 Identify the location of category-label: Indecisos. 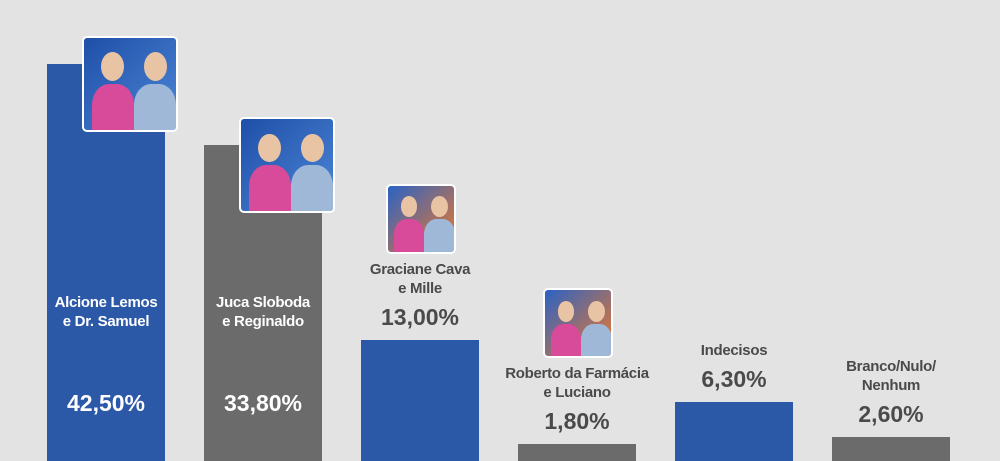
(734, 351).